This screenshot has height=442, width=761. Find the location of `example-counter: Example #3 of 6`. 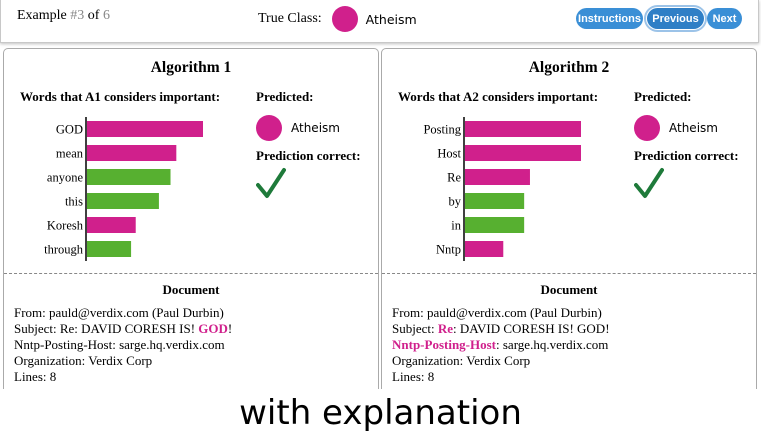

example-counter: Example #3 of 6 is located at coordinates (63, 16).